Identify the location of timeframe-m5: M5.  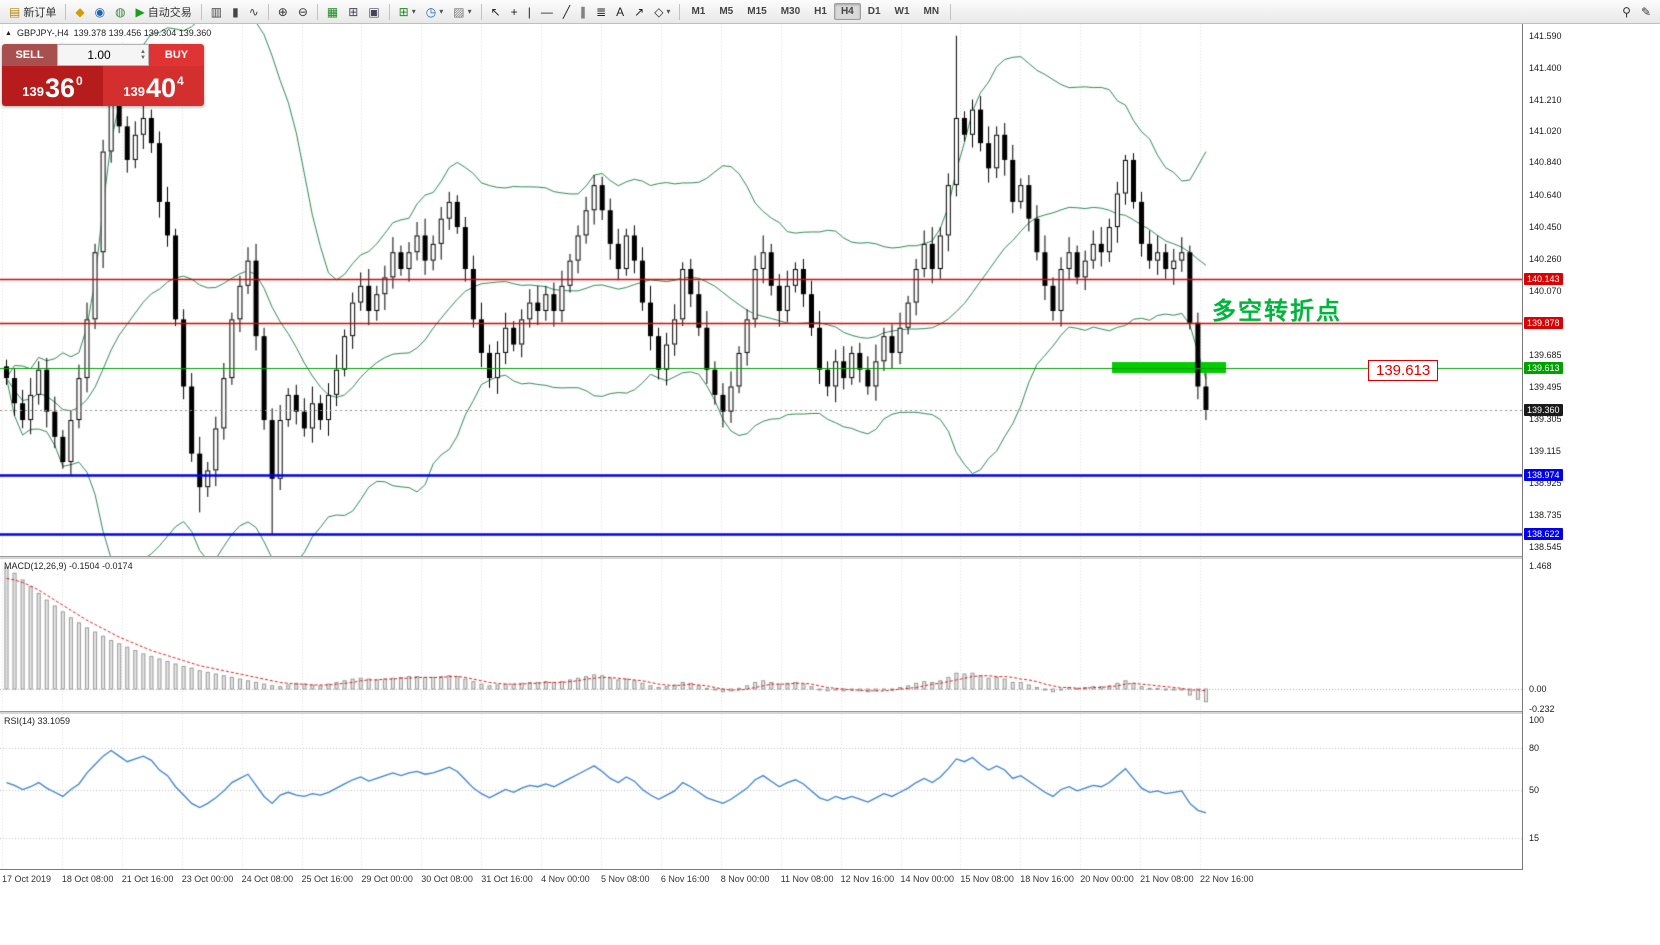
(726, 11).